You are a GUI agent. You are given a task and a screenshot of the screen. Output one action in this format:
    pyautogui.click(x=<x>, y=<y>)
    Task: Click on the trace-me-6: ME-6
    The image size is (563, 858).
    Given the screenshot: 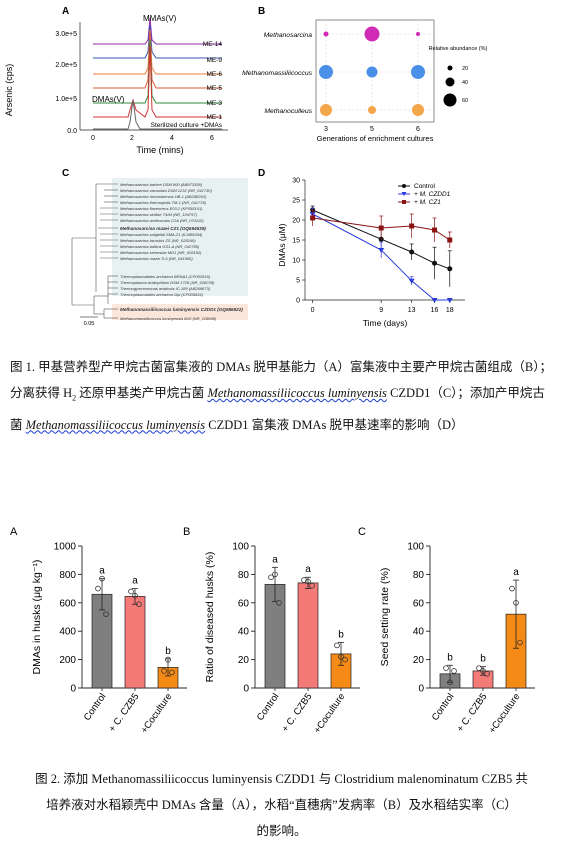 What is the action you would take?
    pyautogui.click(x=157, y=53)
    